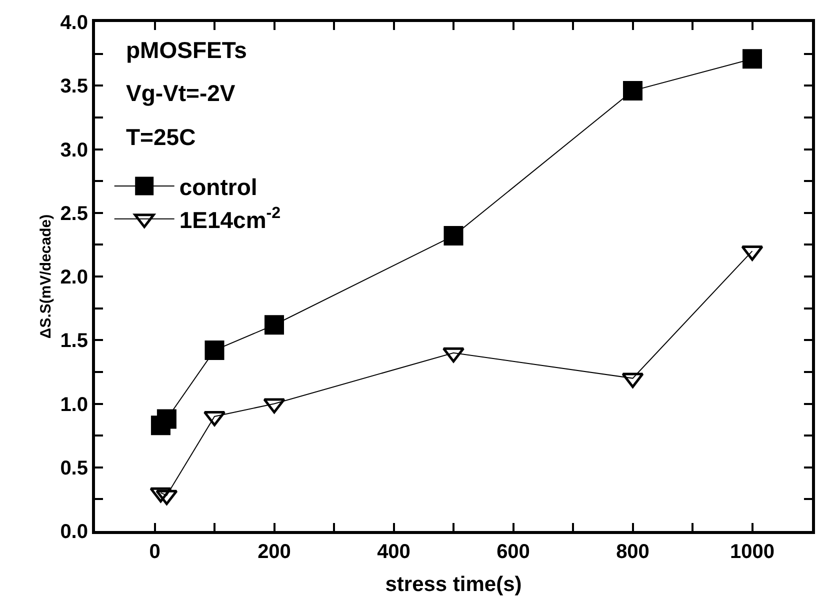 This screenshot has height=616, width=827. What do you see at coordinates (186, 50) in the screenshot?
I see `annotation: pMOSFETs` at bounding box center [186, 50].